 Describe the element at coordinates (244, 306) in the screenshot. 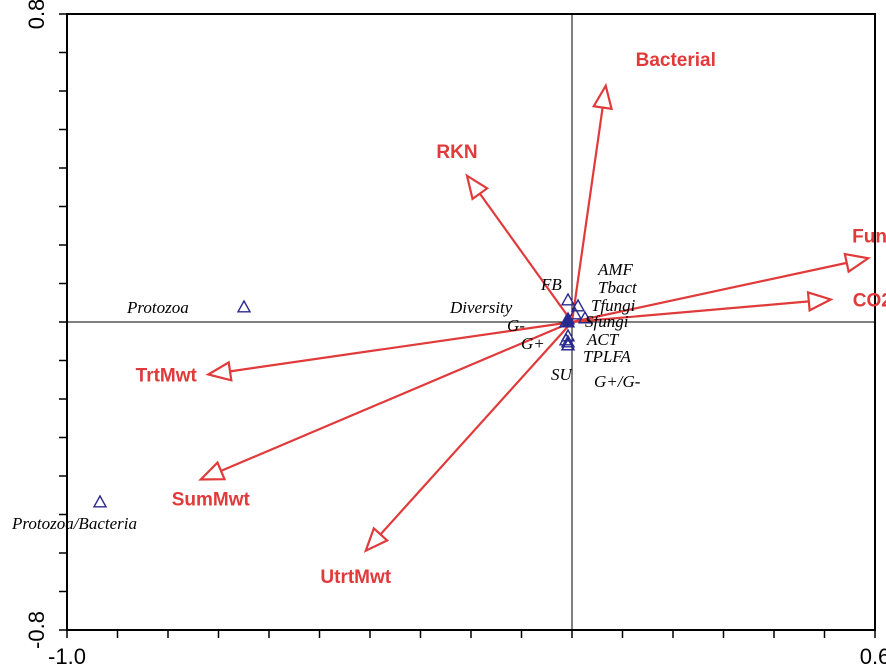

I see `species-marker-protozoa` at that location.